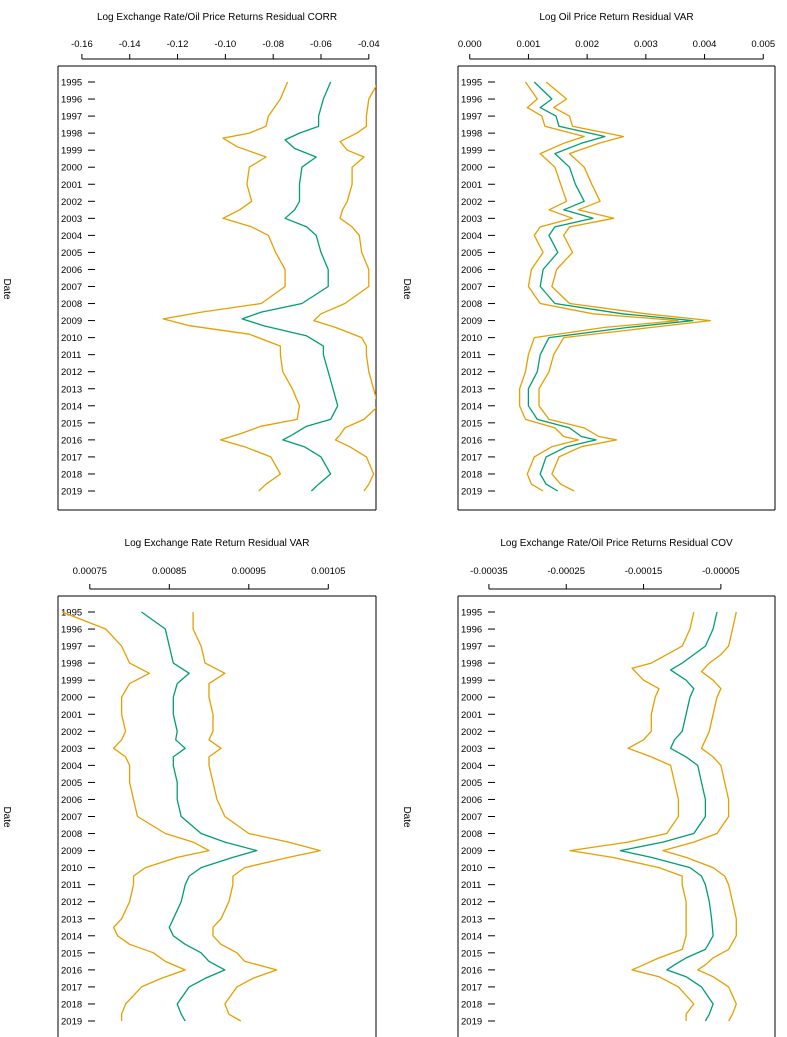 This screenshot has height=1037, width=787. I want to click on x-tick-label: 0.00095, so click(249, 571).